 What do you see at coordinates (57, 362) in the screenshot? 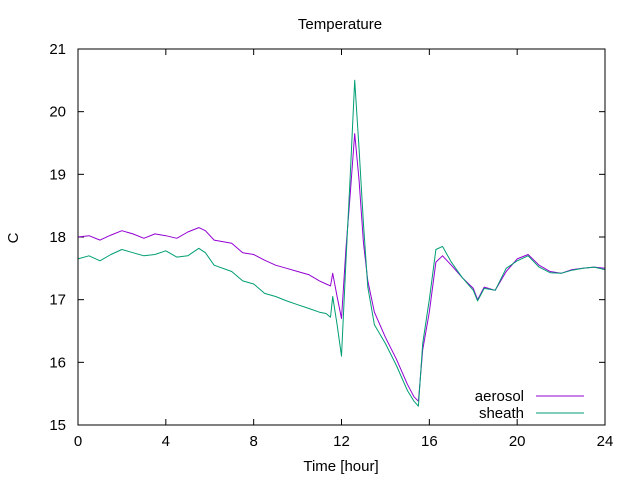
I see `y-tick-label: 16` at bounding box center [57, 362].